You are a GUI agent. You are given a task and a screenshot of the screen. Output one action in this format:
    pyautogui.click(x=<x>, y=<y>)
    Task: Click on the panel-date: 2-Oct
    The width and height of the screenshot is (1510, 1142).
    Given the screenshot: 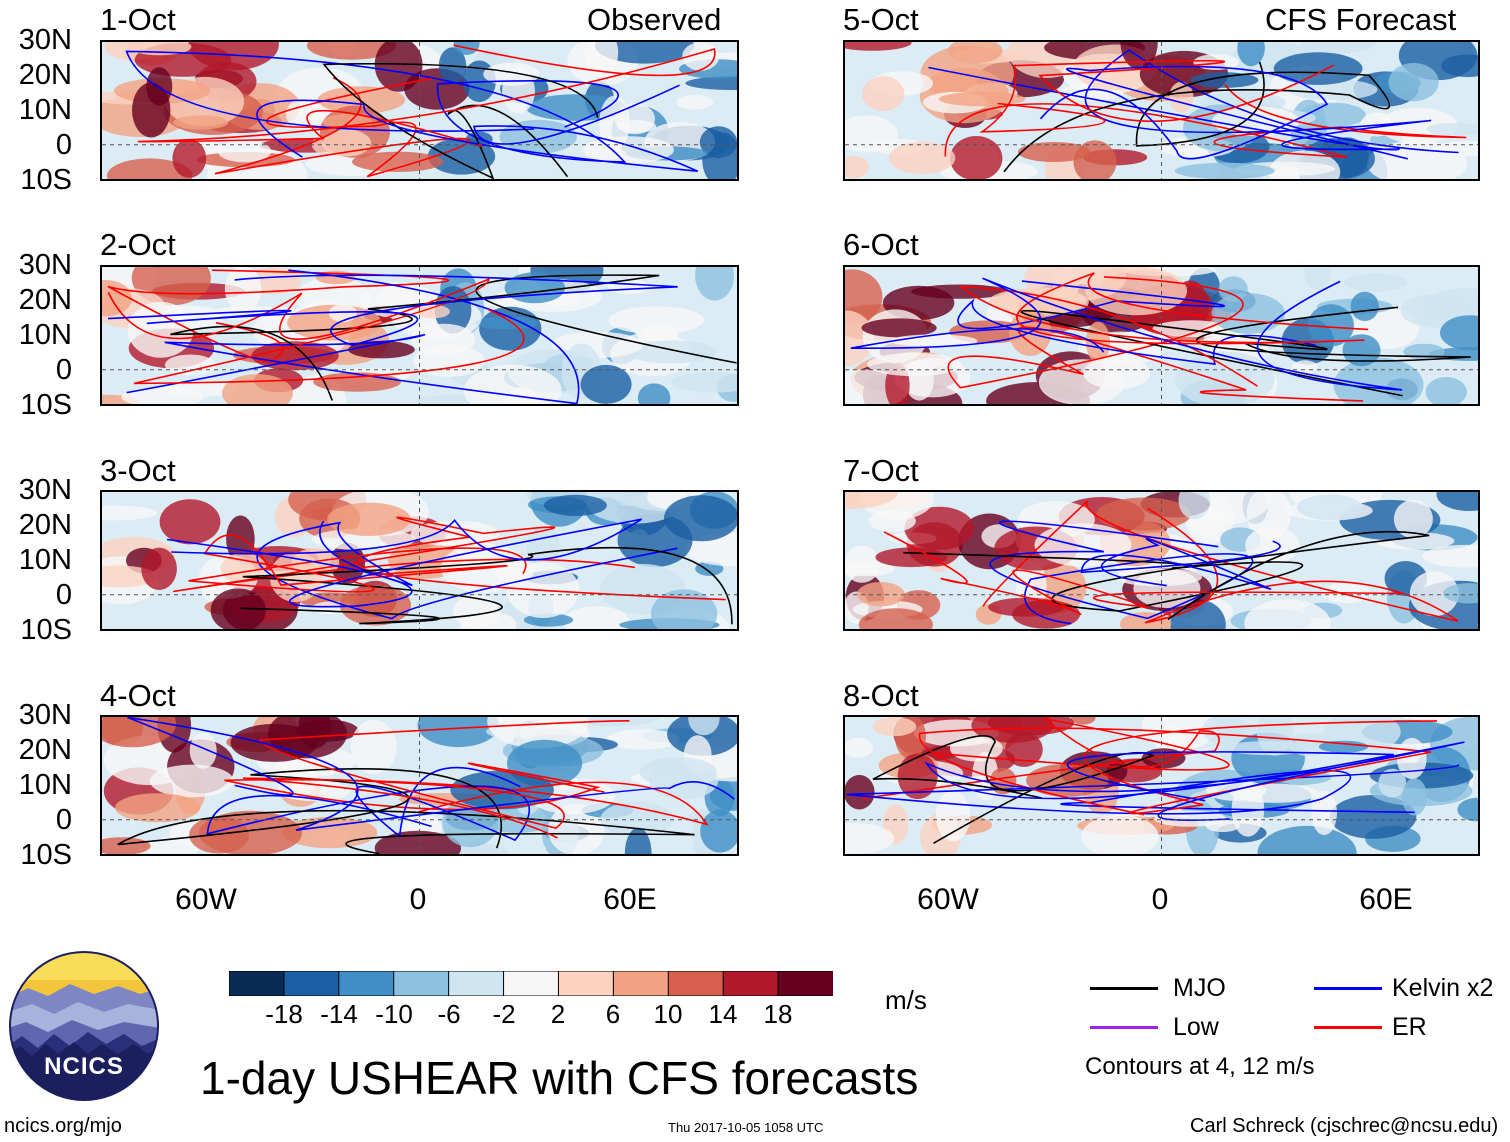 What is the action you would take?
    pyautogui.click(x=138, y=244)
    